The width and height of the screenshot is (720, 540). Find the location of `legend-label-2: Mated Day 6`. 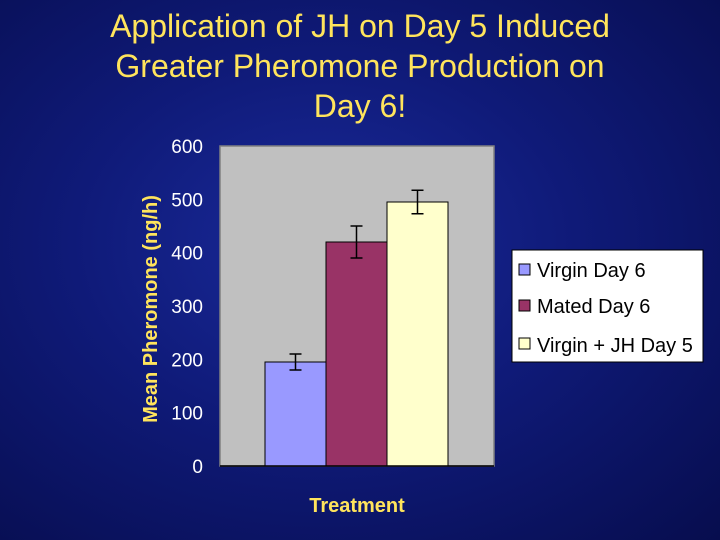

legend-label-2: Mated Day 6 is located at coordinates (593, 307).